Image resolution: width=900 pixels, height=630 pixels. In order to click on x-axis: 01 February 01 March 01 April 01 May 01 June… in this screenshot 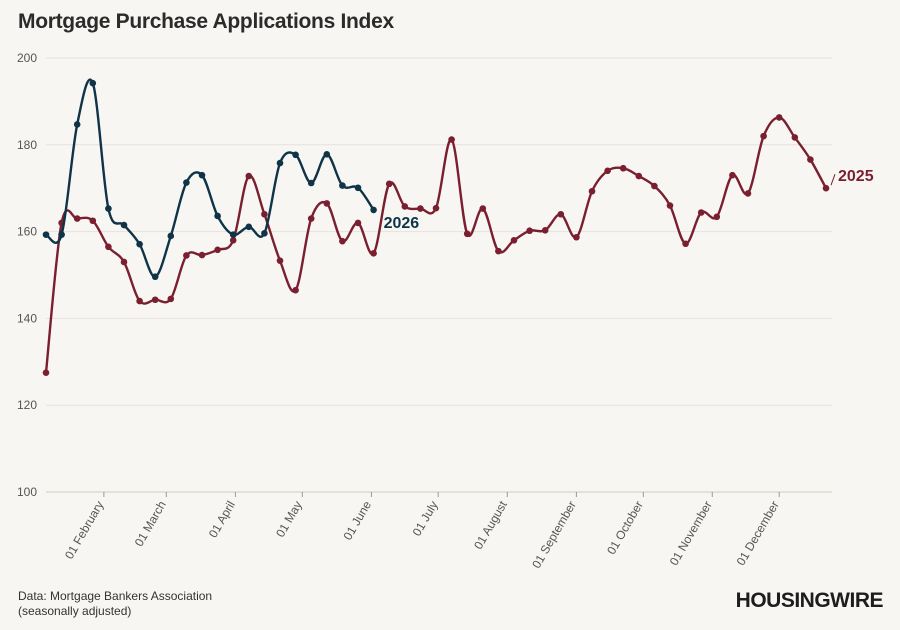, I will do `click(439, 531)`.